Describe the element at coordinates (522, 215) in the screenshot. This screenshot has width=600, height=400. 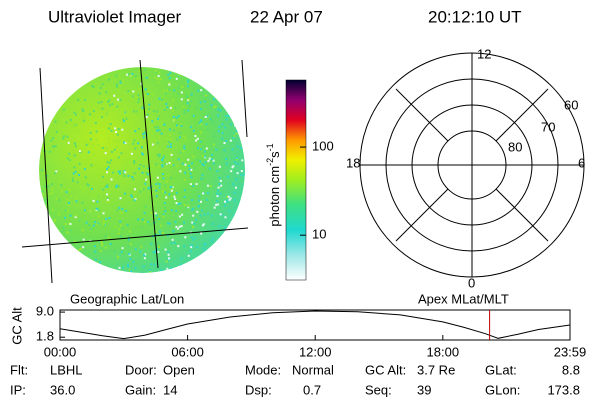
I see `spoke` at that location.